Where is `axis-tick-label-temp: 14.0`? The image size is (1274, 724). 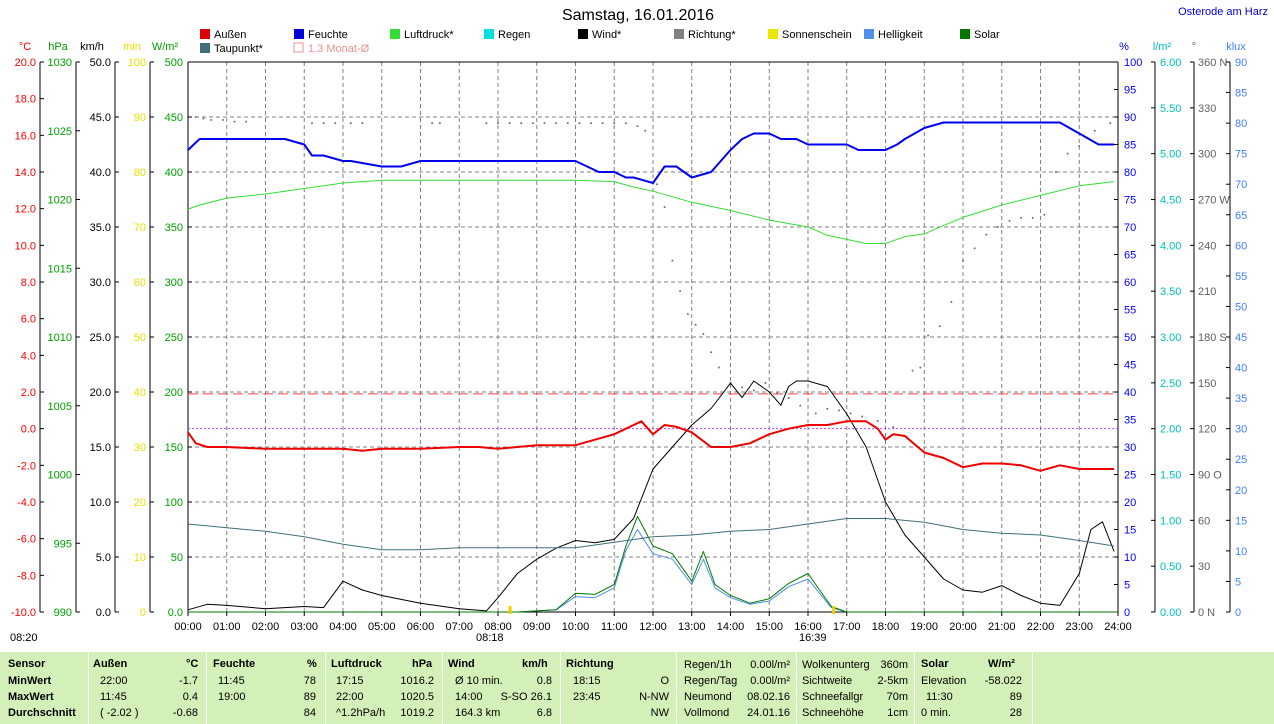
axis-tick-label-temp: 14.0 is located at coordinates (25, 173).